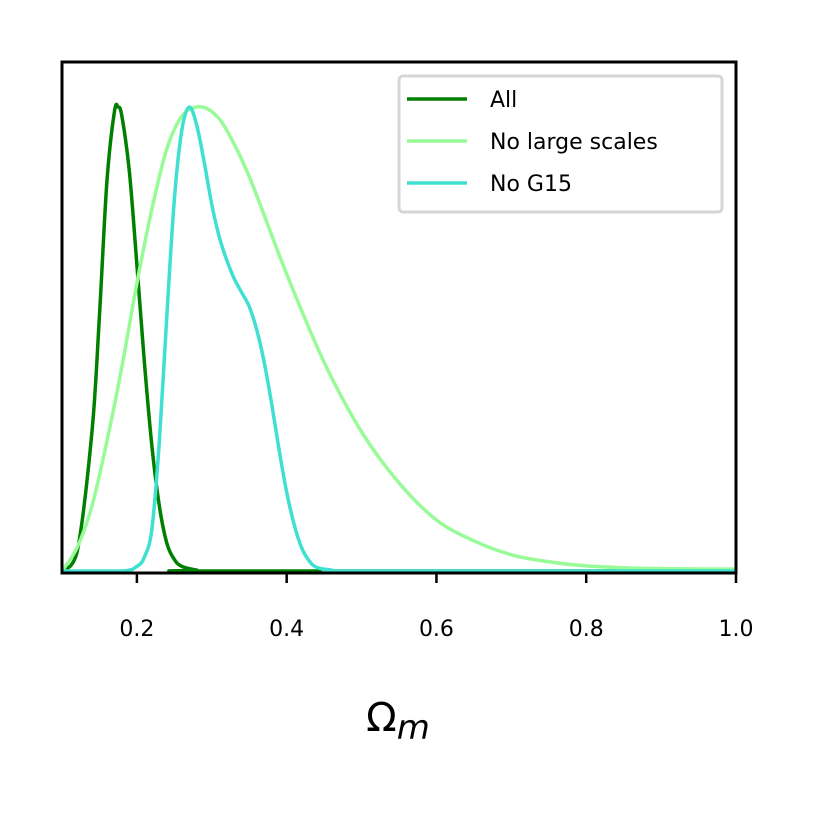 The image size is (830, 830). Describe the element at coordinates (286, 629) in the screenshot. I see `x-tick-label: 0.4` at that location.